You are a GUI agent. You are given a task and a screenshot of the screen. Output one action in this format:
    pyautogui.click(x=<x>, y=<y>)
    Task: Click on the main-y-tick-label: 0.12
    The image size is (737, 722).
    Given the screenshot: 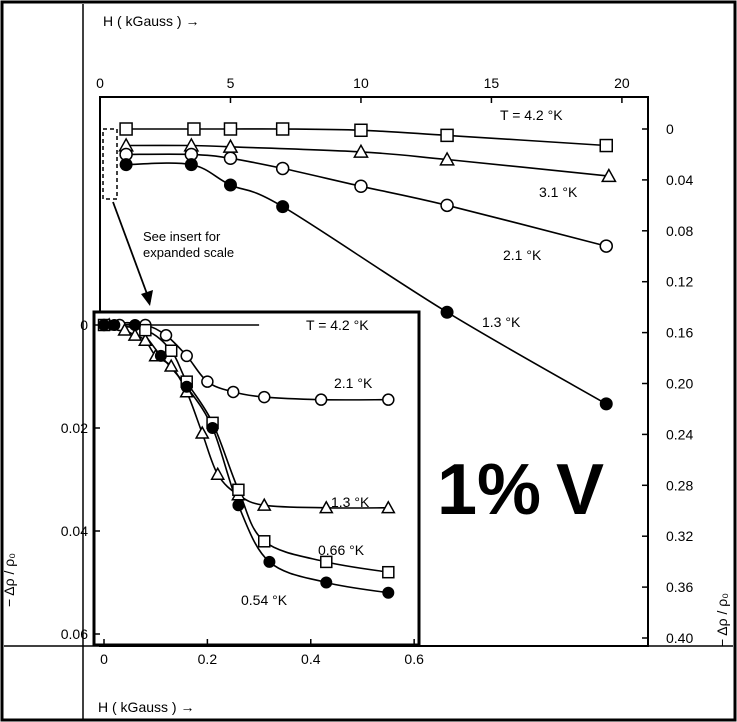 What is the action you would take?
    pyautogui.click(x=679, y=282)
    